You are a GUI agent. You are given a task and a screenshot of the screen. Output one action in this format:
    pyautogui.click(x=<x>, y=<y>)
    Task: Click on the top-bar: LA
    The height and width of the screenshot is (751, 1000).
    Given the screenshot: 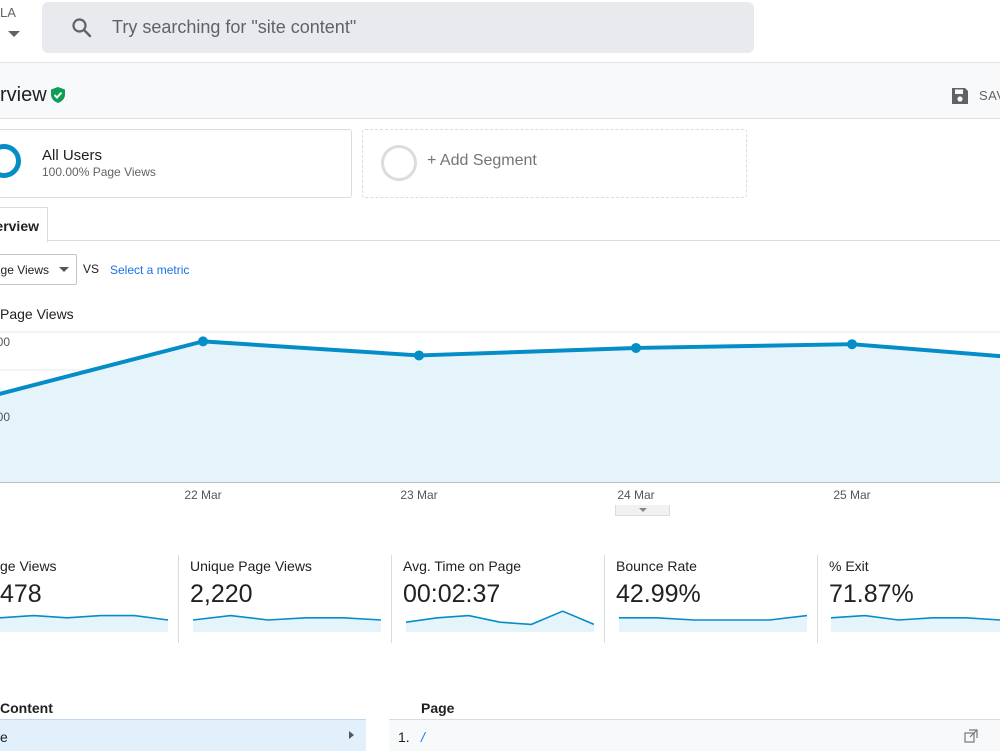 What is the action you would take?
    pyautogui.click(x=500, y=31)
    